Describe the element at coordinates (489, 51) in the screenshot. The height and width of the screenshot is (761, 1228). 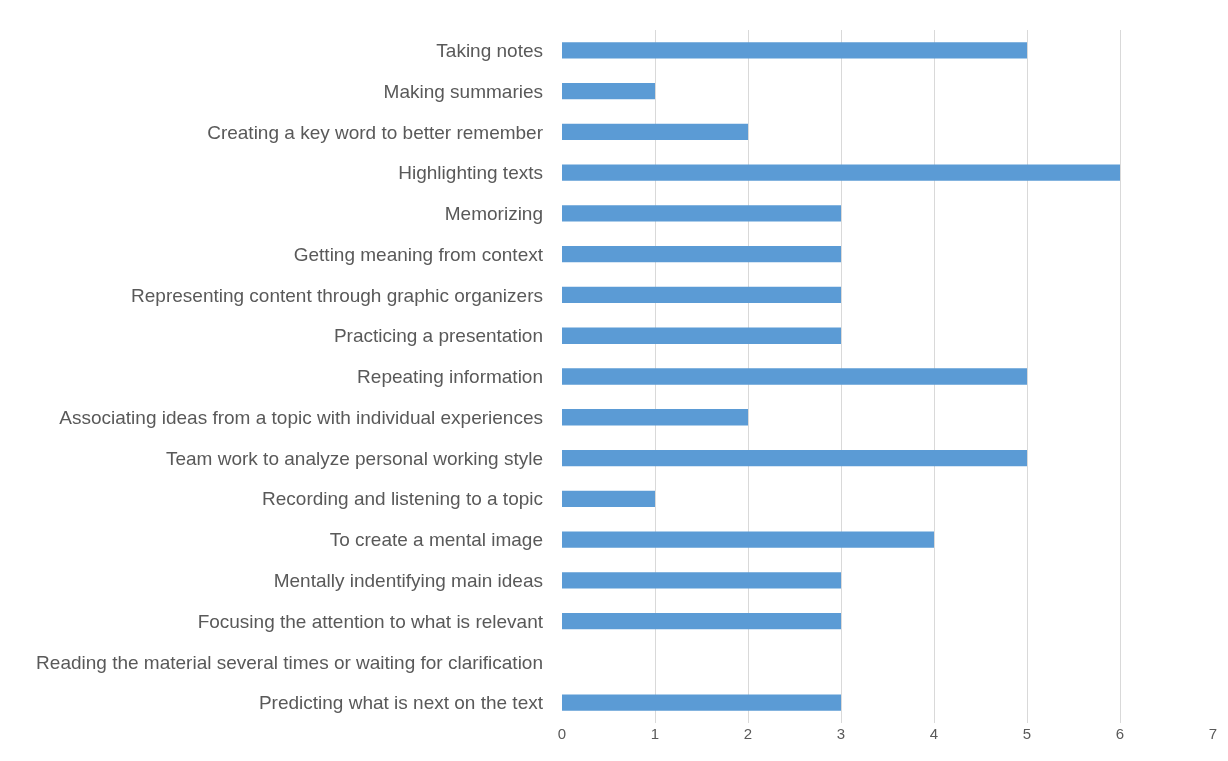
I see `y-tick-label: Taking notes` at that location.